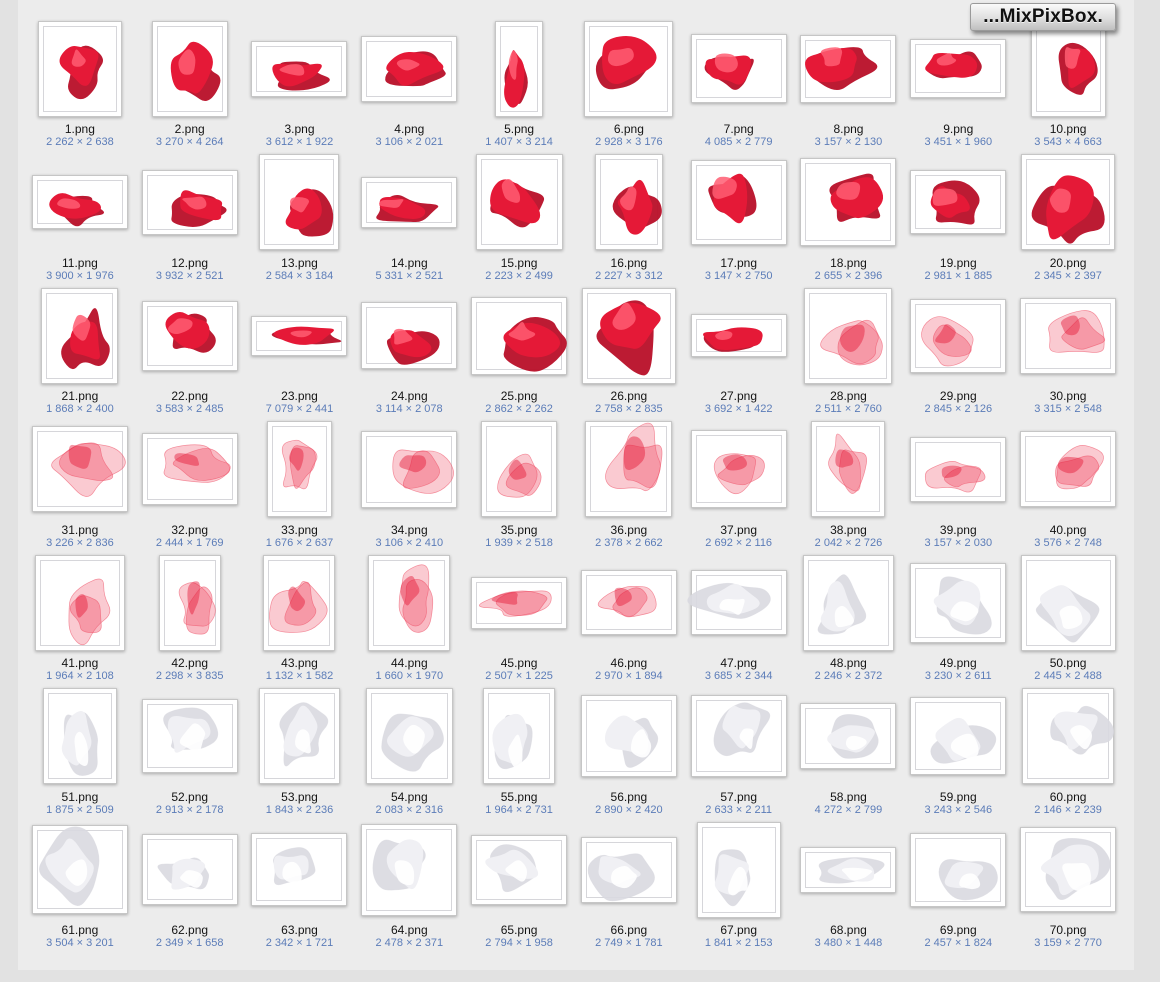 The image size is (1160, 982). What do you see at coordinates (958, 663) in the screenshot?
I see `file-name: 49.png` at bounding box center [958, 663].